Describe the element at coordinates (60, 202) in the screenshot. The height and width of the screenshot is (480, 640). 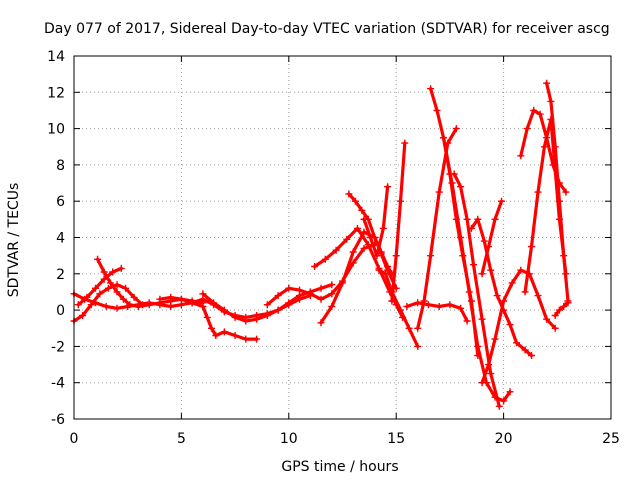
I see `y-tick-label: 6` at that location.